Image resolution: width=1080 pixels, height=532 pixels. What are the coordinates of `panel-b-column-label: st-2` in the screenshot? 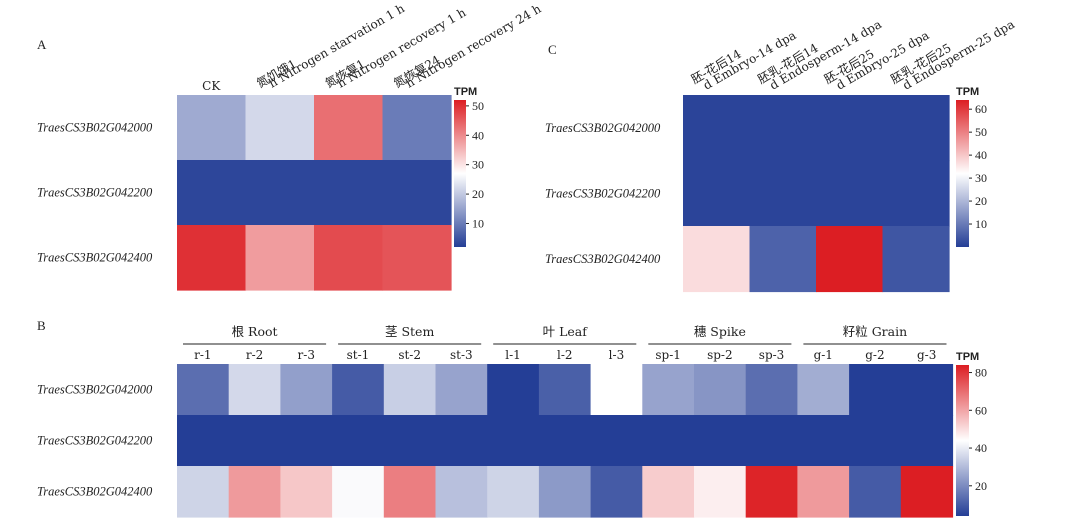 It's located at (409, 355).